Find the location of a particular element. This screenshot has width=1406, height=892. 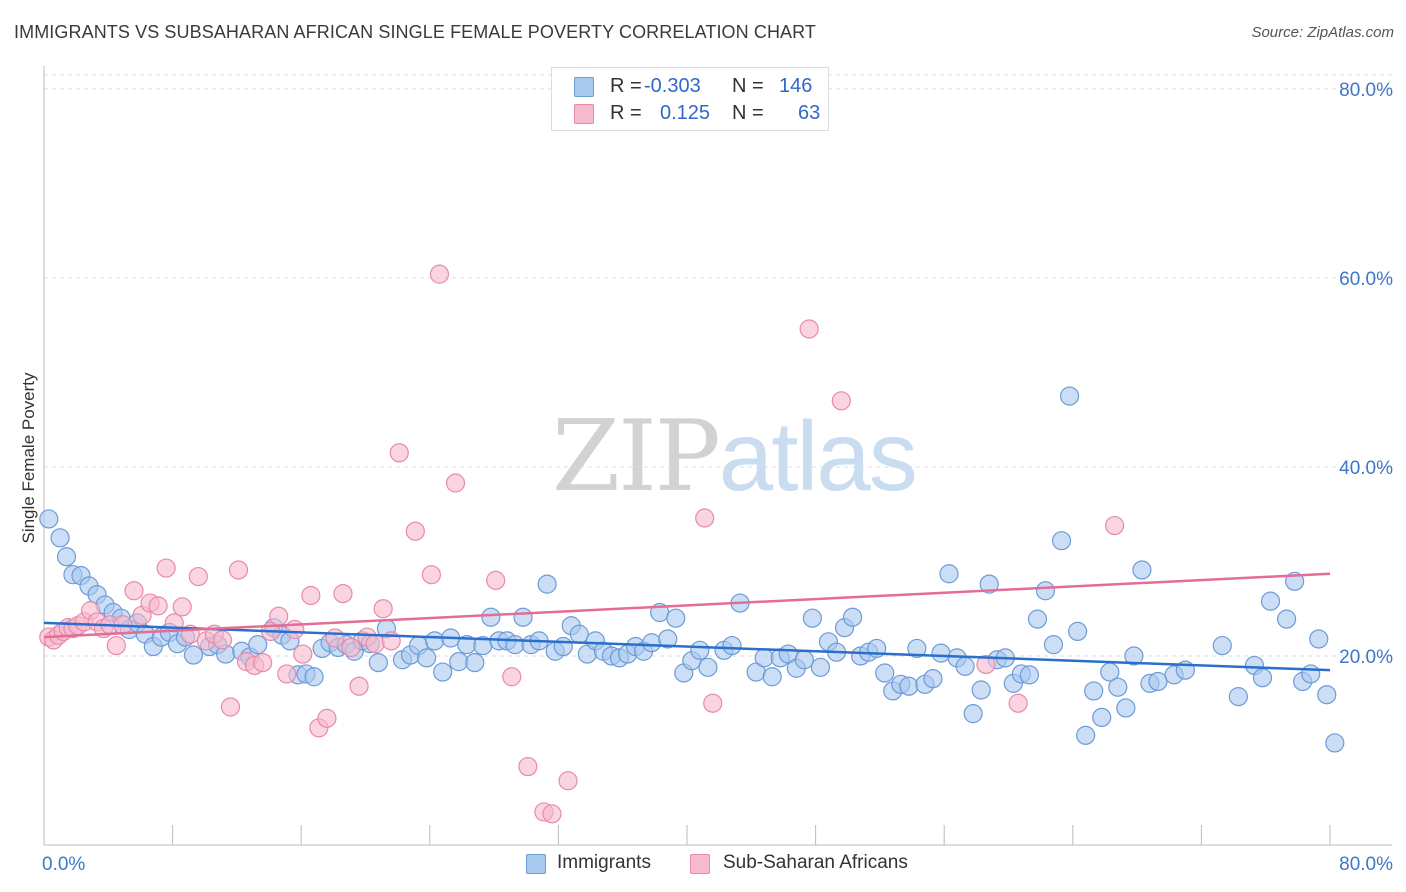

watermark: ZIPatlas is located at coordinates (735, 457).